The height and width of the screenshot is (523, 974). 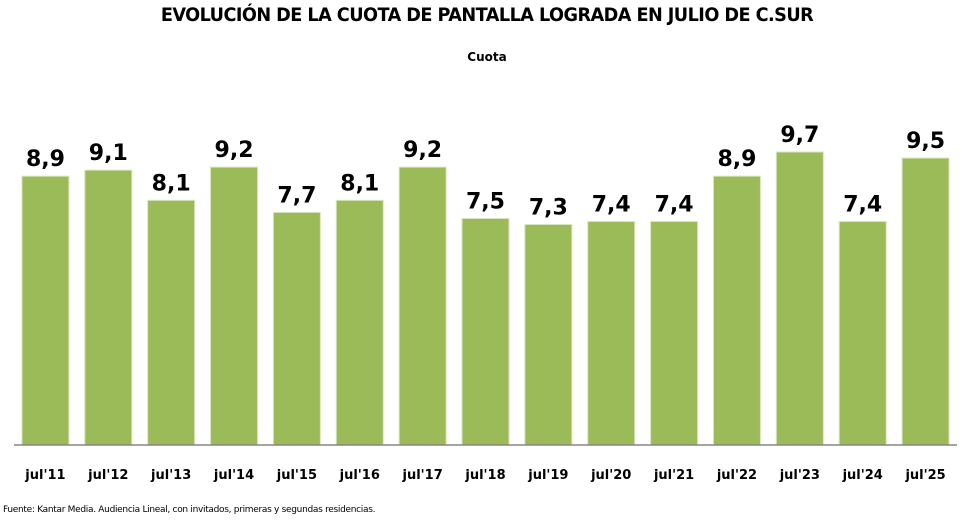 What do you see at coordinates (924, 475) in the screenshot?
I see `x-tick-label: jul'25` at bounding box center [924, 475].